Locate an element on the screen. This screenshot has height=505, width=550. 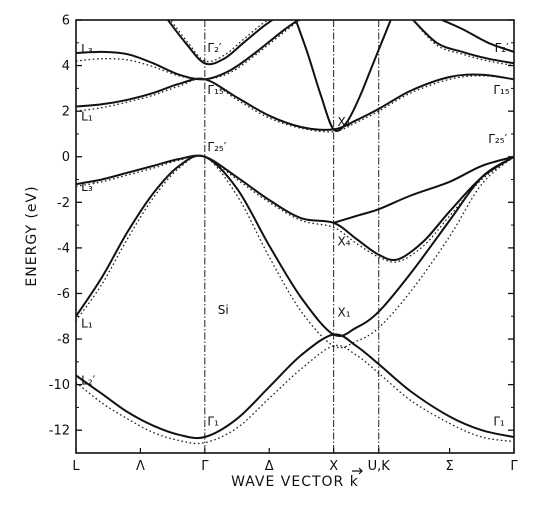
point-label: X₄ is located at coordinates (344, 242).